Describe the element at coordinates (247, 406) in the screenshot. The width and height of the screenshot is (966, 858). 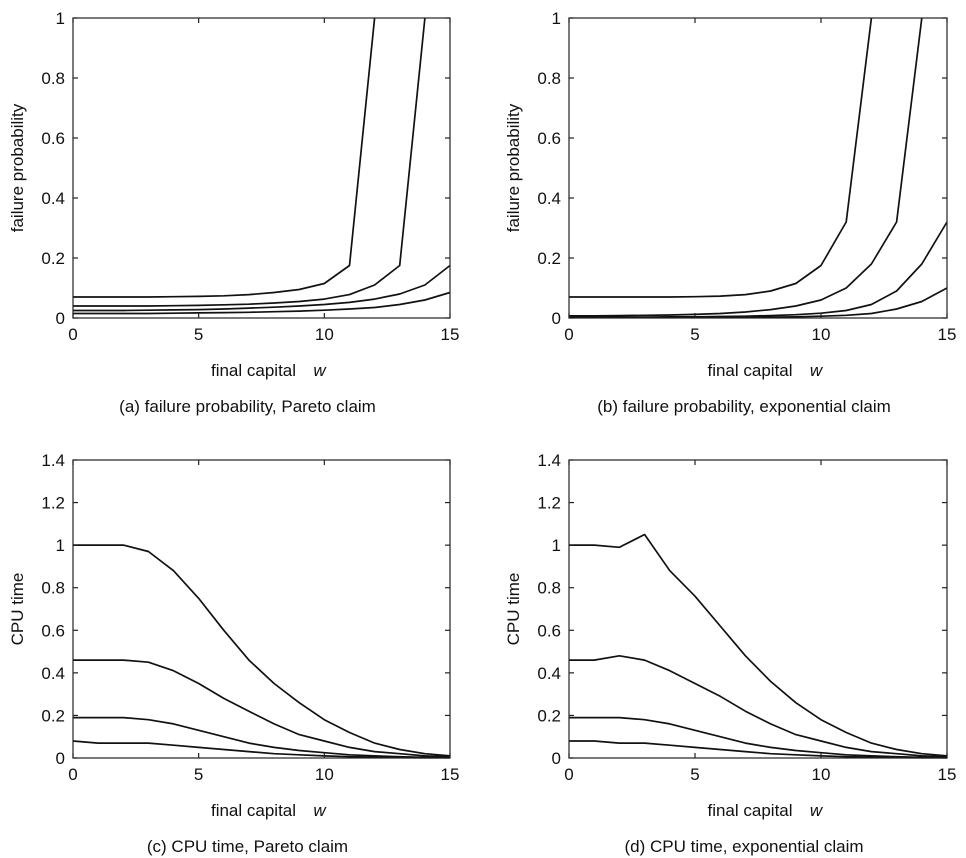
I see `panel-caption: (a) failure probability, Pareto claim` at that location.